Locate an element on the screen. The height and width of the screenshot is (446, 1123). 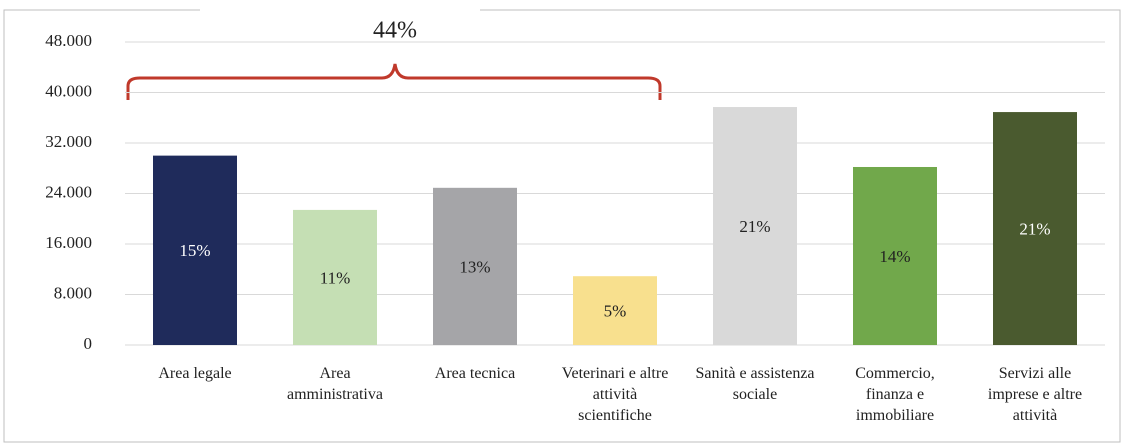
bar-label: 5% is located at coordinates (615, 311).